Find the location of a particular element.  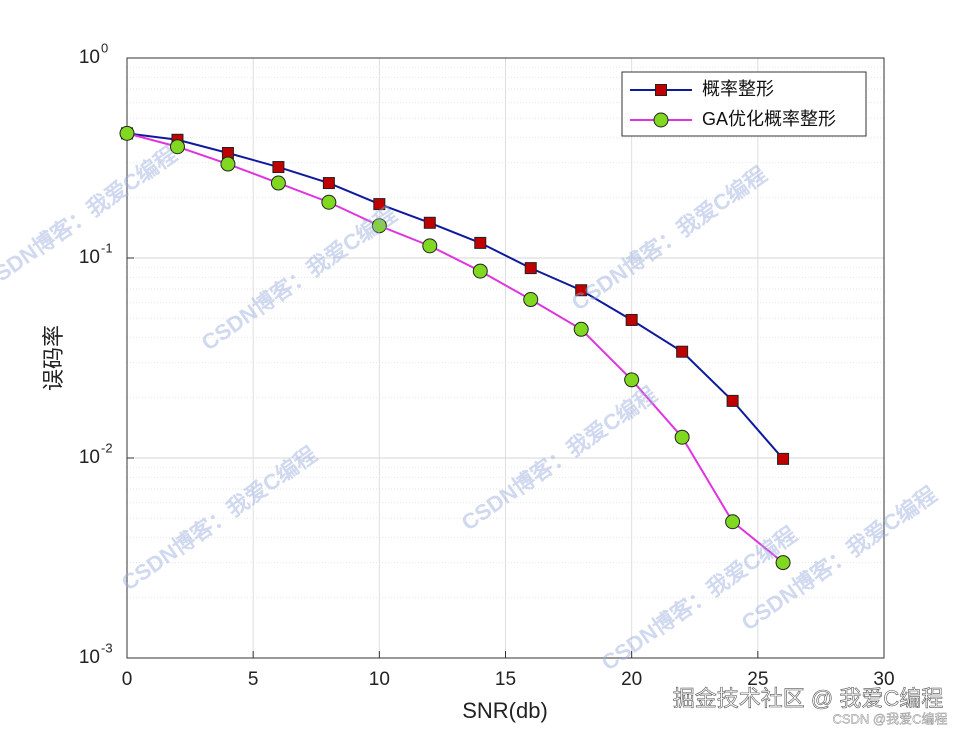

y-tick-exponent: -2 is located at coordinates (107, 447).